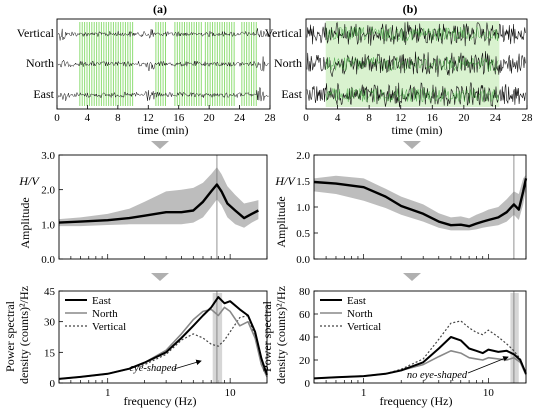 Image resolution: width=550 pixels, height=412 pixels. What do you see at coordinates (288, 63) in the screenshot?
I see `channel-label-north-b: North` at bounding box center [288, 63].